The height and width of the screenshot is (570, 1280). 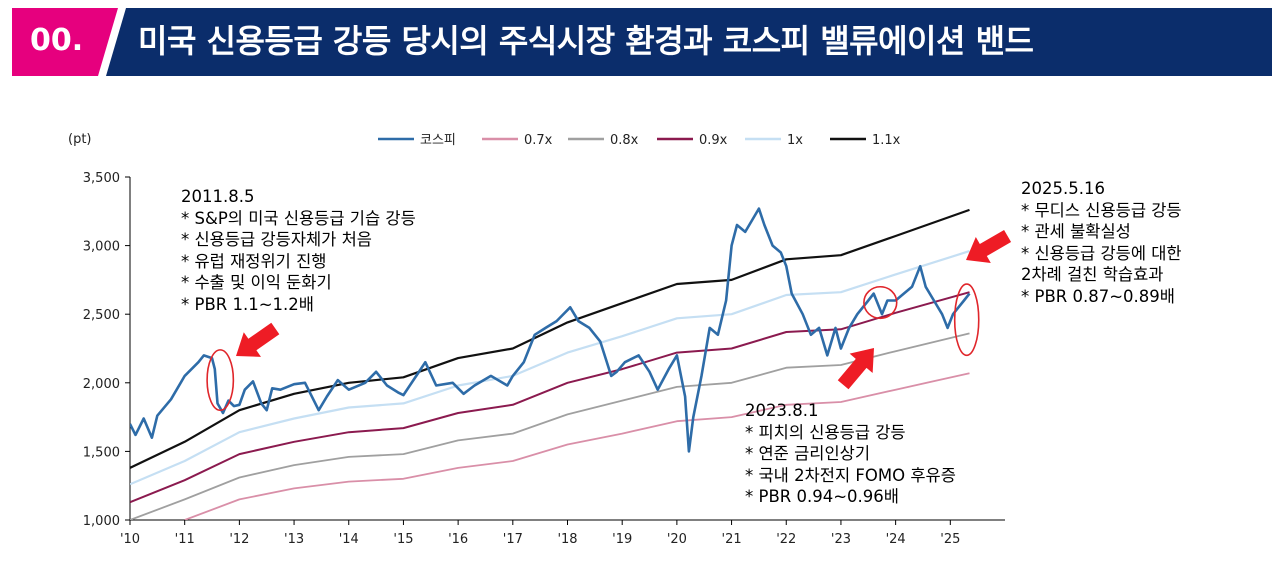 I want to click on x-tick-label: '22, so click(x=786, y=539).